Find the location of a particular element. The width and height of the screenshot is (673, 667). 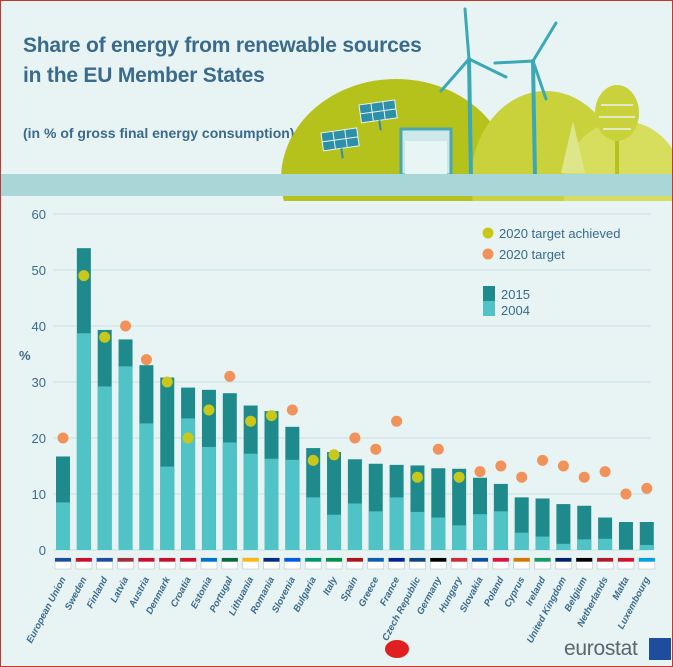

x-tick-label: European Union is located at coordinates (46, 610).